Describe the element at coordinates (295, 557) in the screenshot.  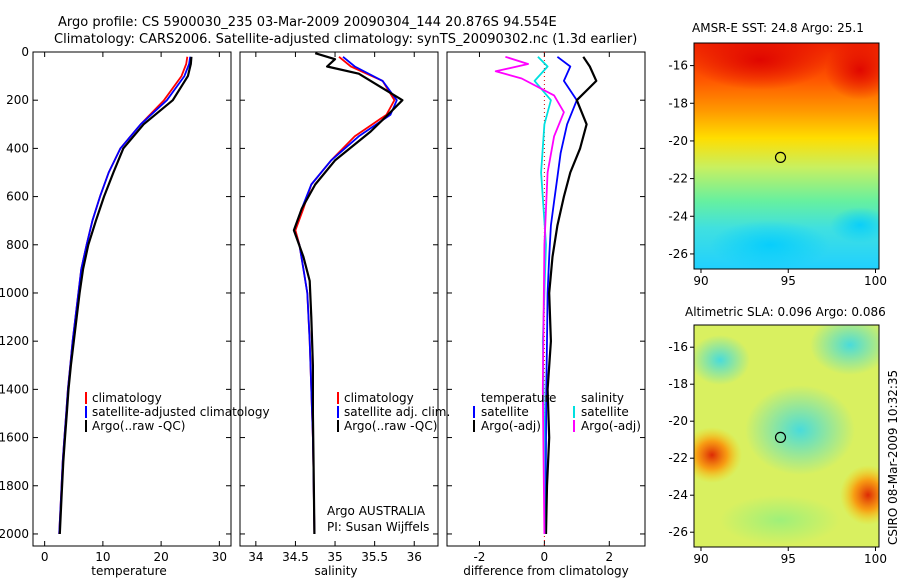
I see `x-tick-label: 34.5` at that location.